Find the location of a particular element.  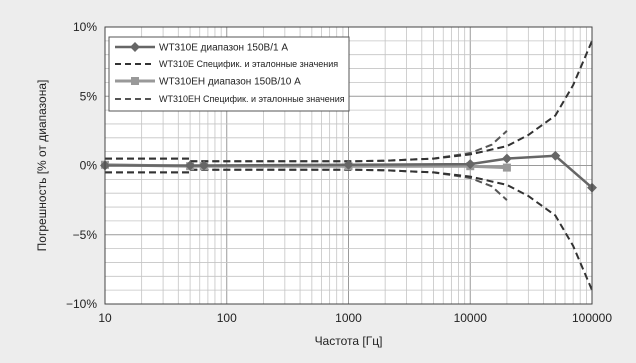

x-tick-label: 10000 is located at coordinates (471, 318).